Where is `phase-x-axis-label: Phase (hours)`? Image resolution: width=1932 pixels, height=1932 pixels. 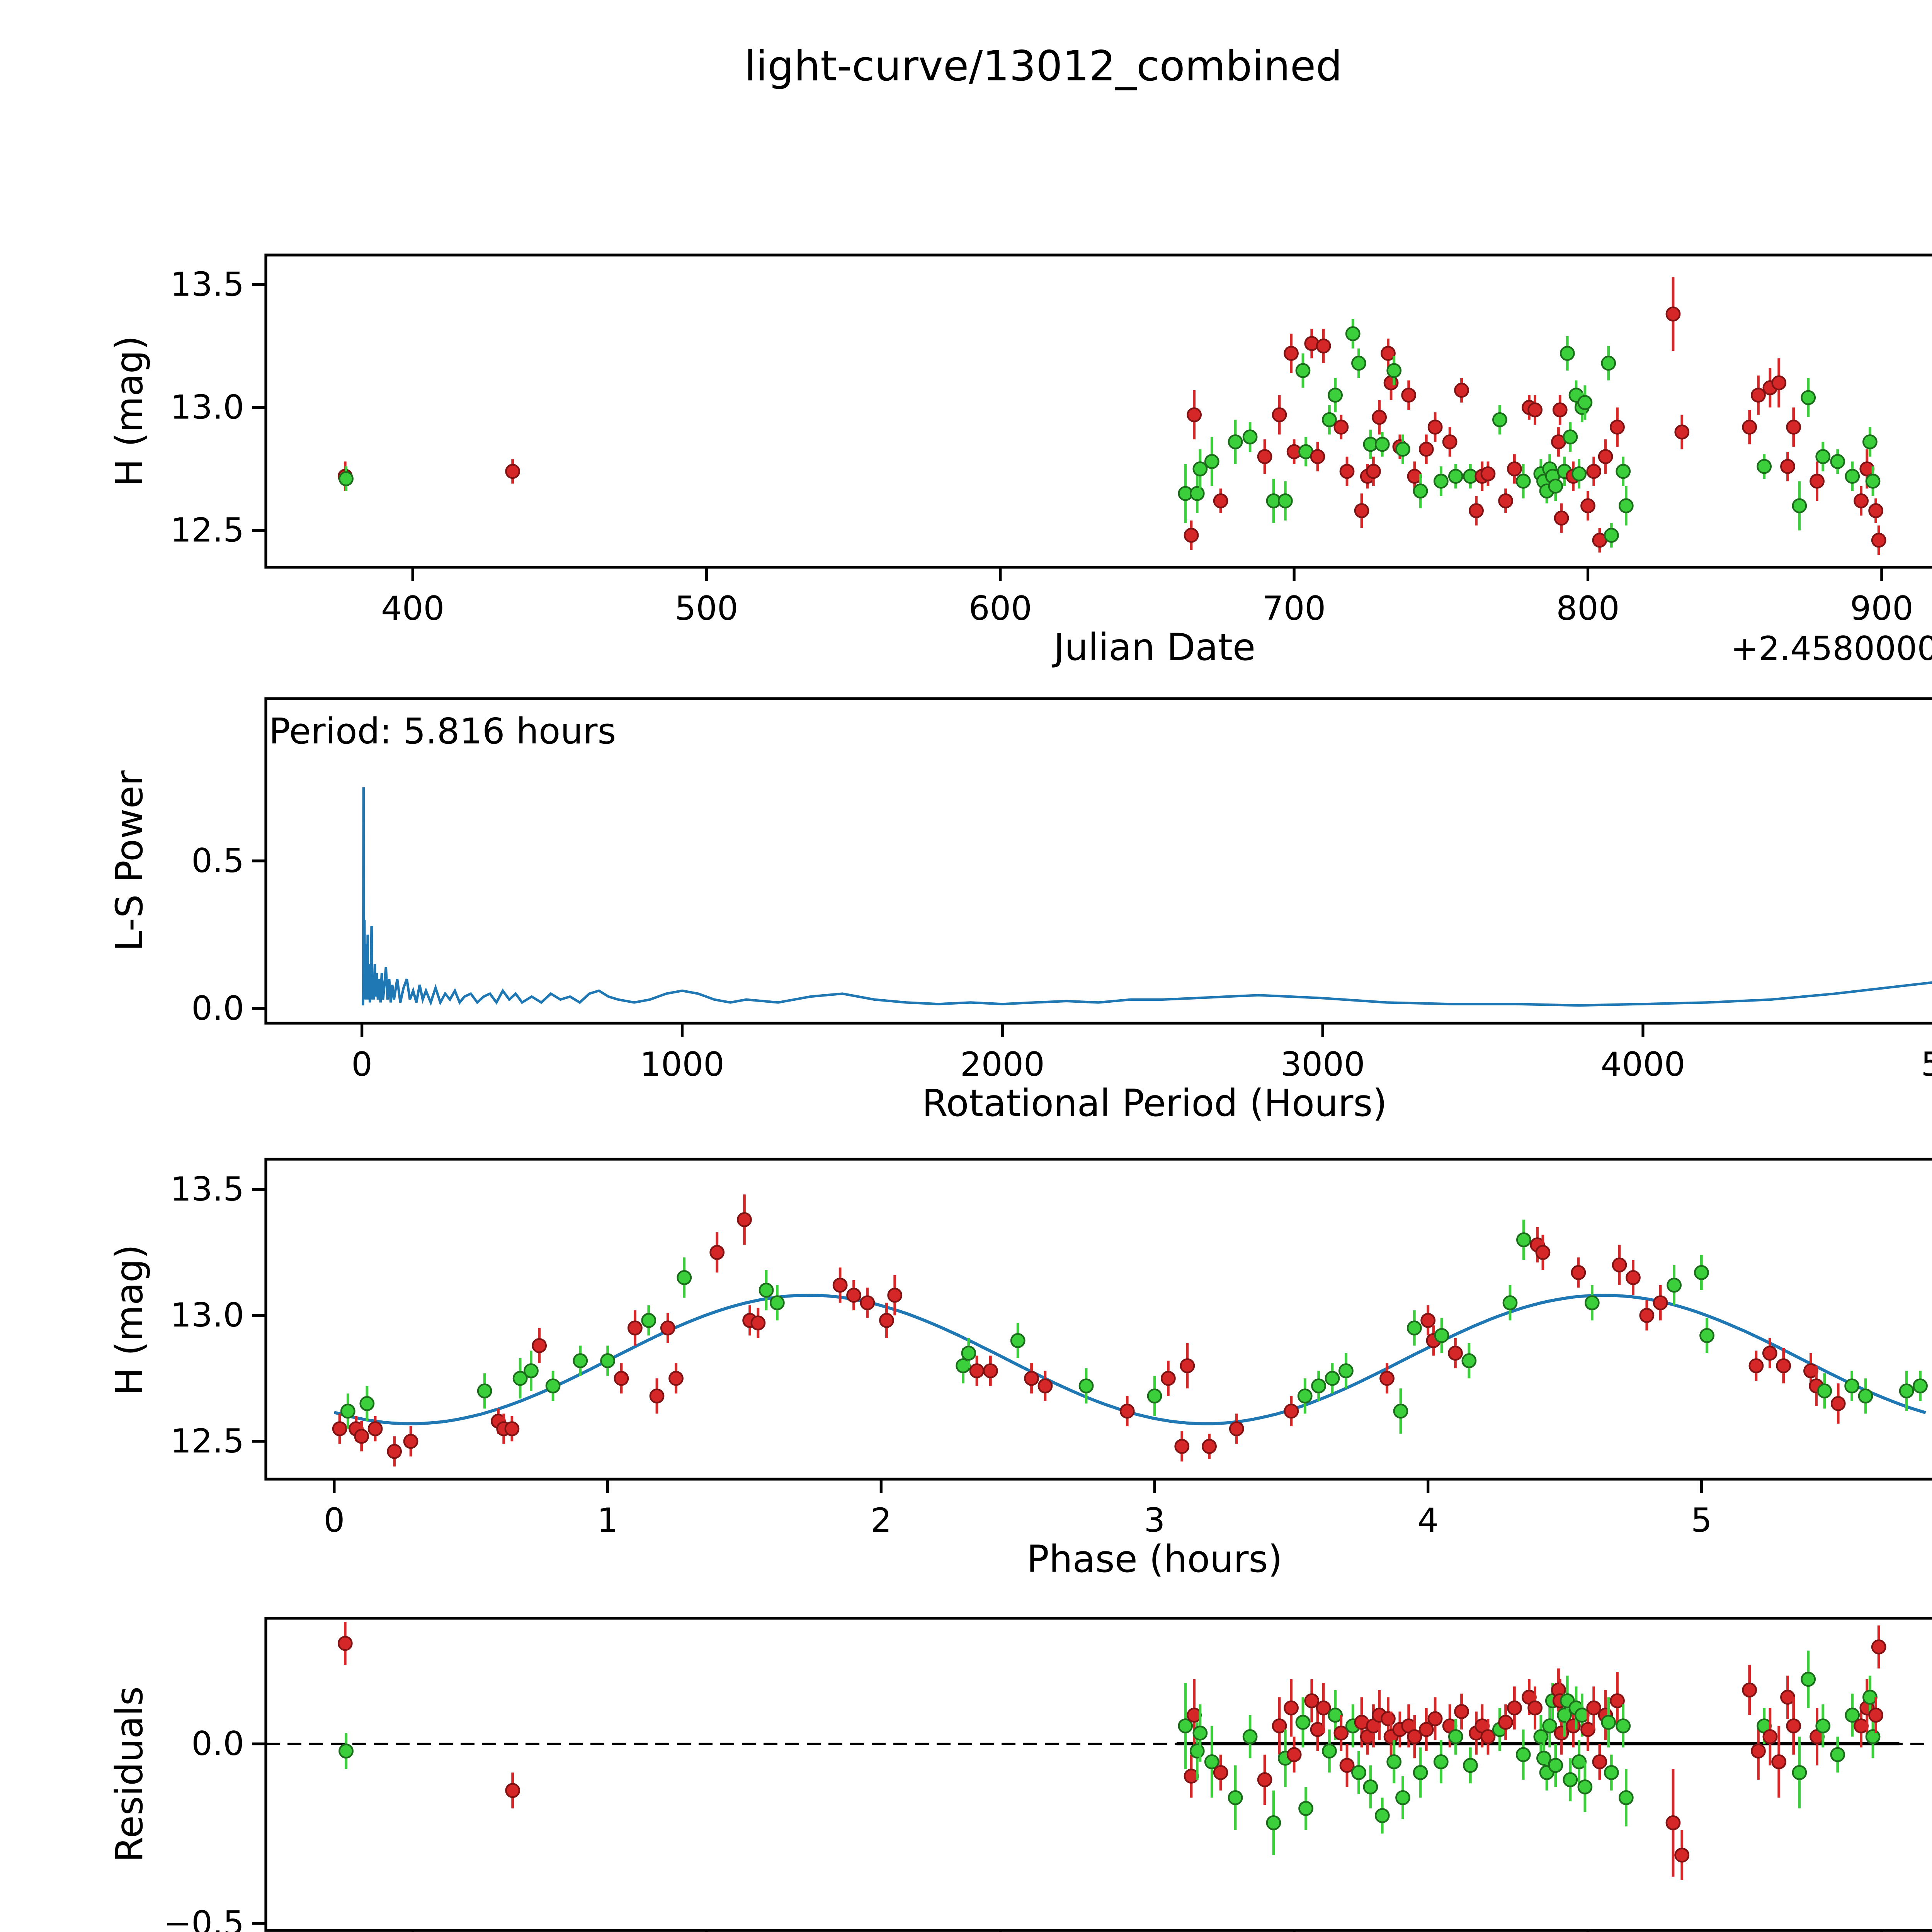
phase-x-axis-label: Phase (hours) is located at coordinates (1155, 1559).